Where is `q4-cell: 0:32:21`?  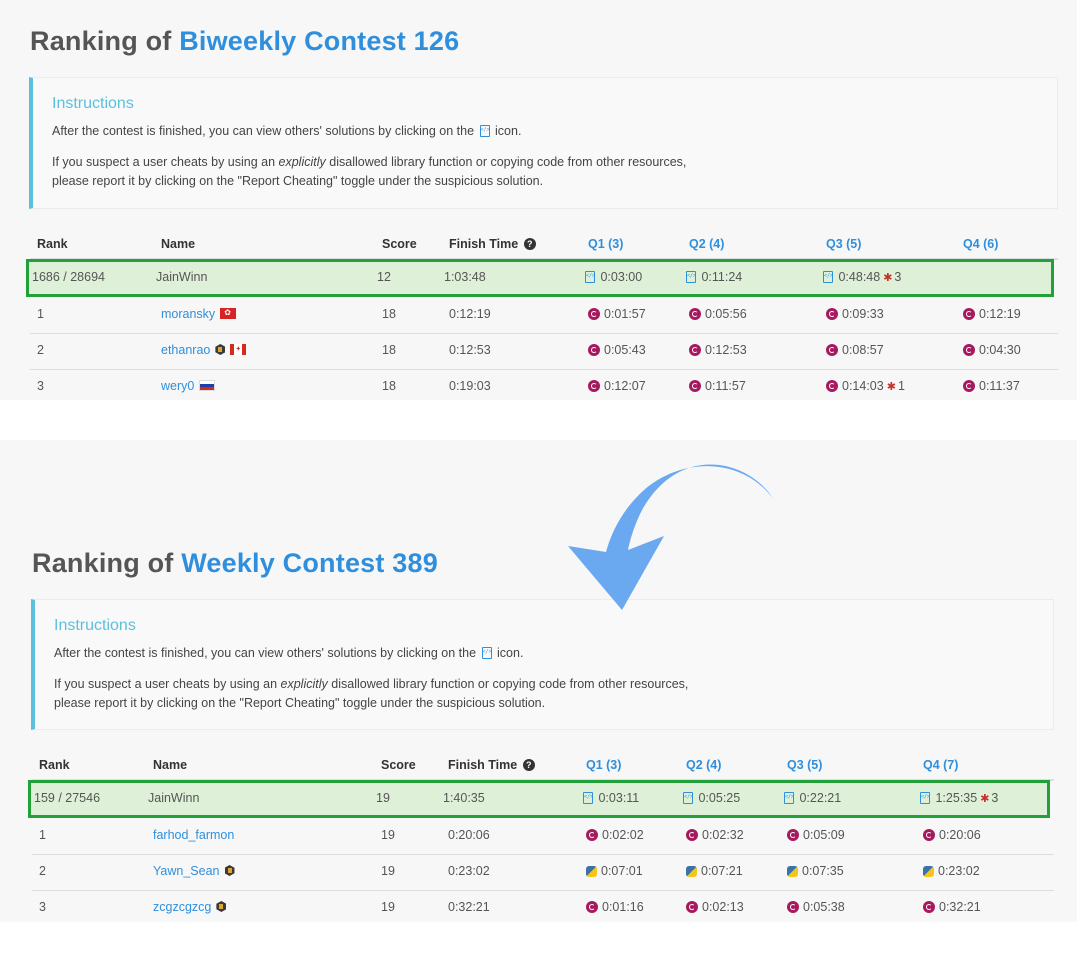
q4-cell: 0:32:21 is located at coordinates (952, 906).